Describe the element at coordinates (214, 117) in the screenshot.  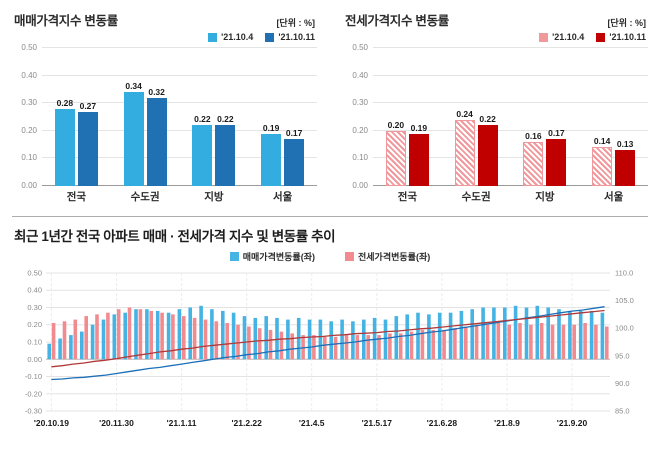
I see `bar-group: 0.22 0.22` at that location.